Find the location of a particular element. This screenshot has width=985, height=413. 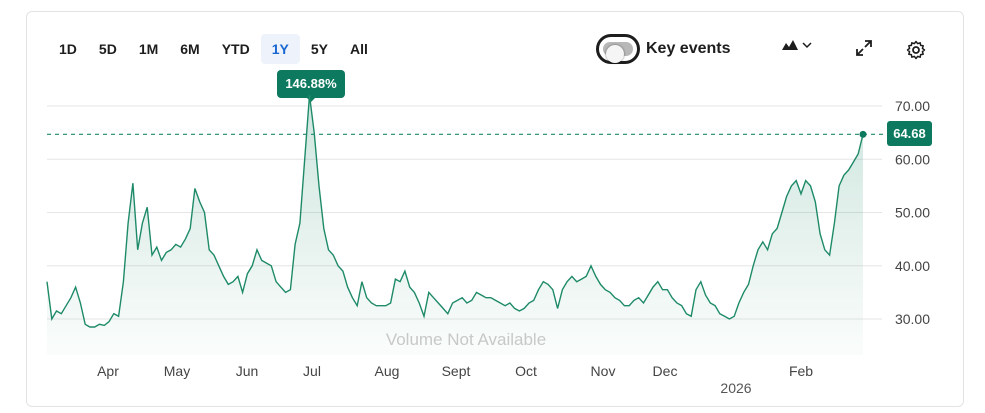

range-ytd-button: YTD is located at coordinates (235, 49).